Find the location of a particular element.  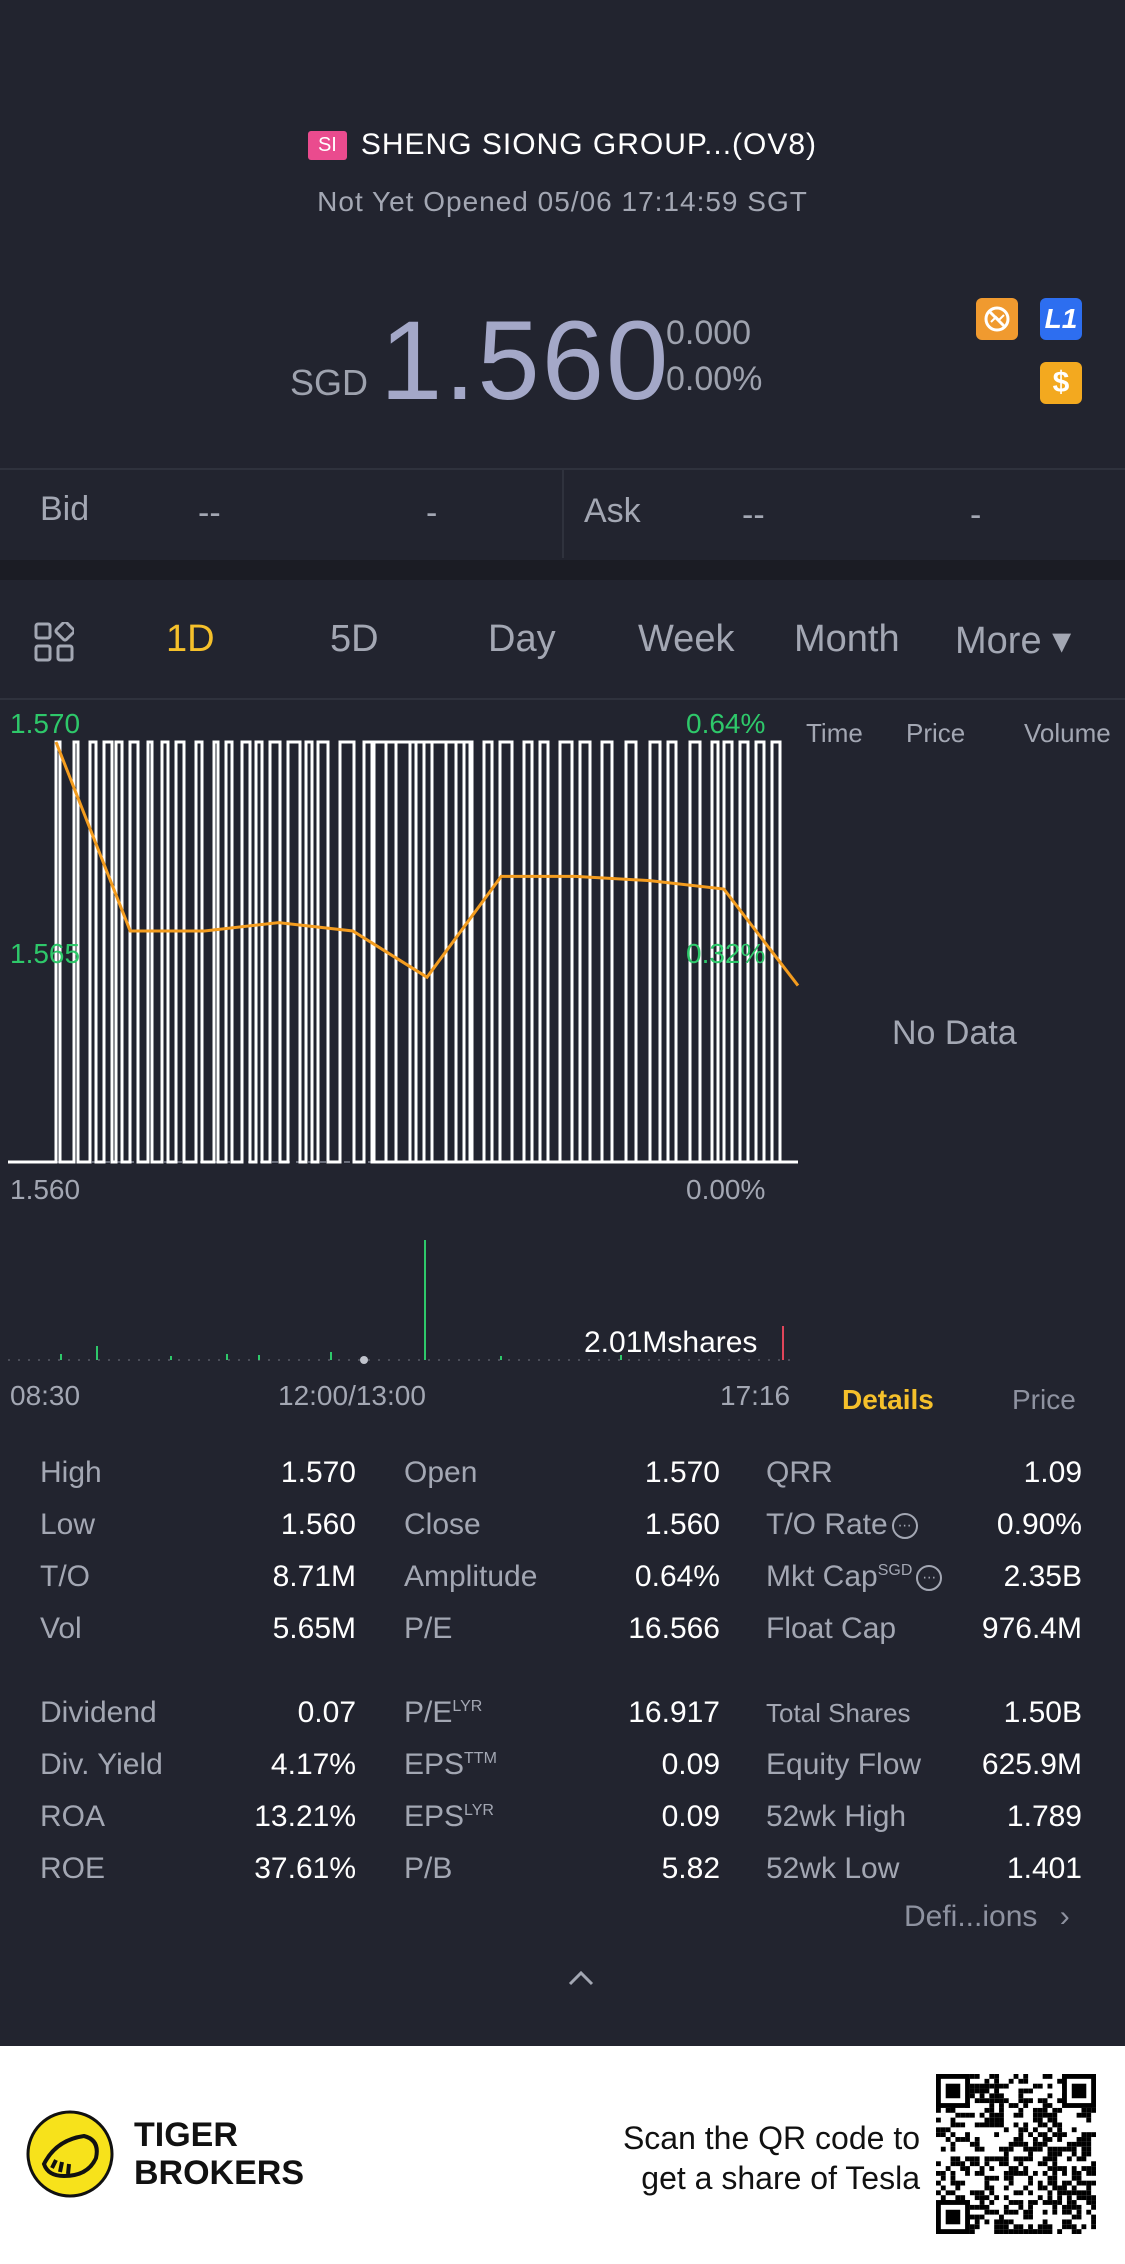

column-volume: Volume is located at coordinates (1067, 733).